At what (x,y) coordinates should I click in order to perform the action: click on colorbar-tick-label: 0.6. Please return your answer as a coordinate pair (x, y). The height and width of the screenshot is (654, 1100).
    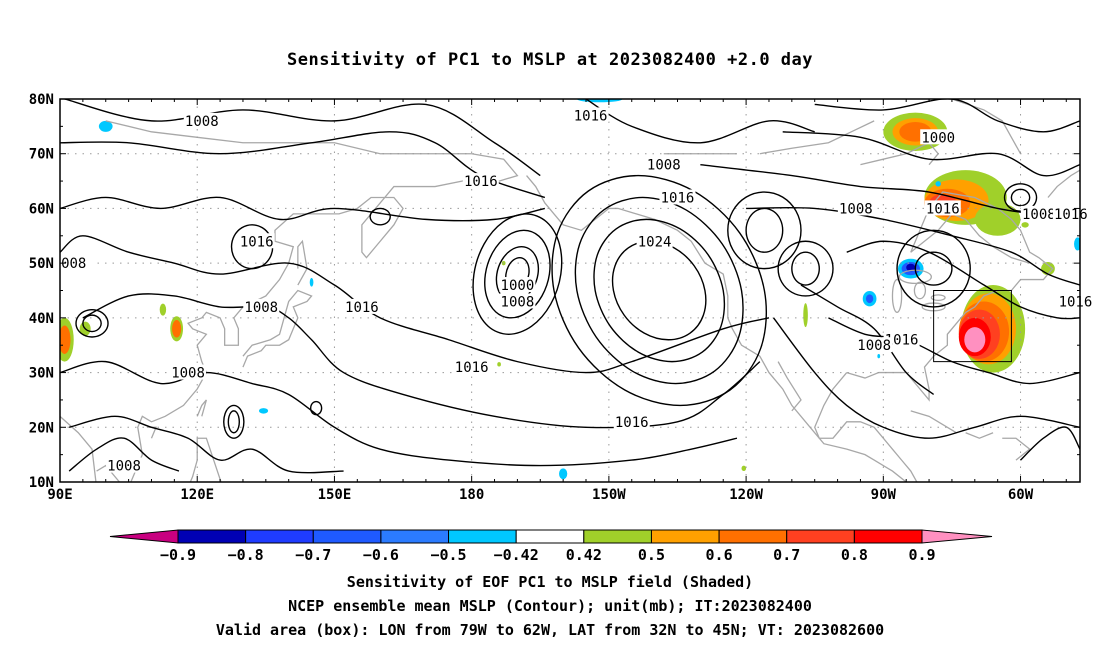
    Looking at the image, I should click on (719, 555).